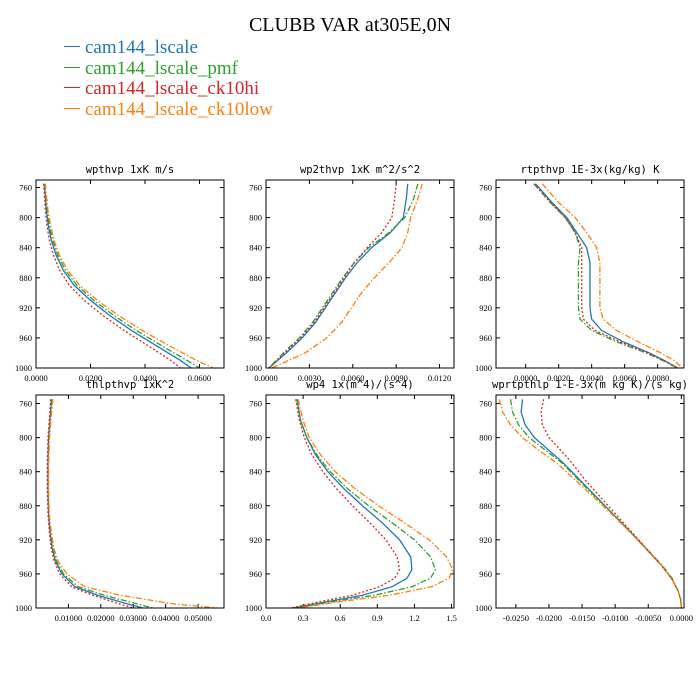 The width and height of the screenshot is (700, 700). What do you see at coordinates (615, 618) in the screenshot?
I see `x-tick-label: -0.0100` at bounding box center [615, 618].